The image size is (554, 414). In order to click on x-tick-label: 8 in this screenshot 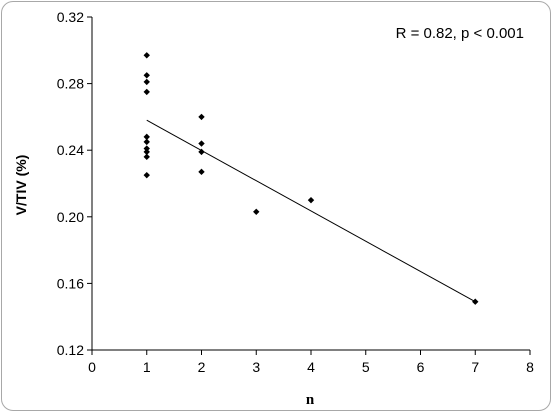, I will do `click(530, 367)`.